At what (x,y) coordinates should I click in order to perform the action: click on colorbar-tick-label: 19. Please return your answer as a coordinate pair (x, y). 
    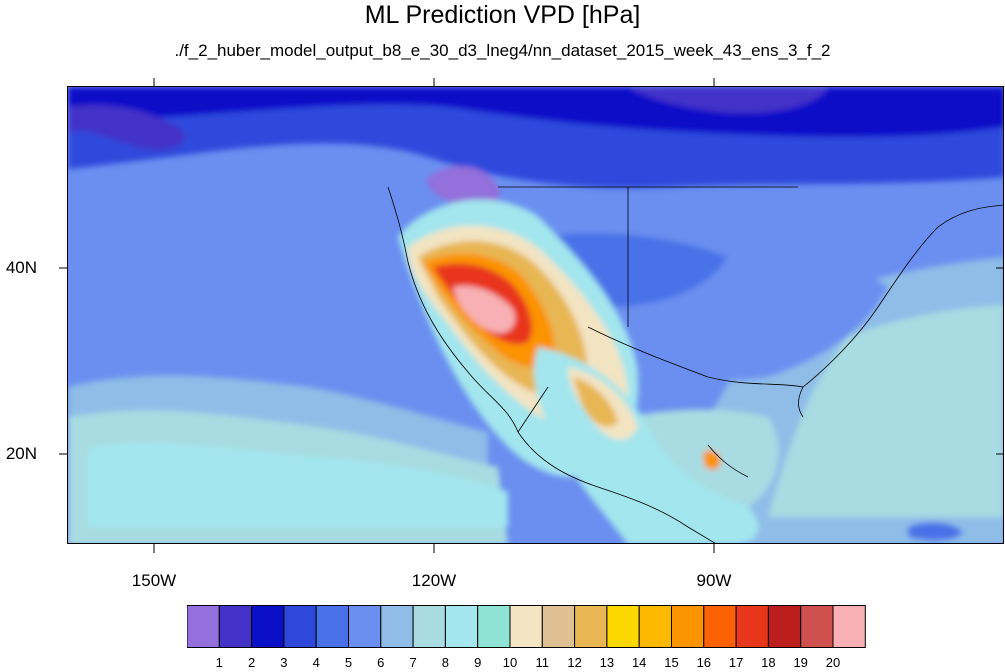
    Looking at the image, I should click on (800, 662).